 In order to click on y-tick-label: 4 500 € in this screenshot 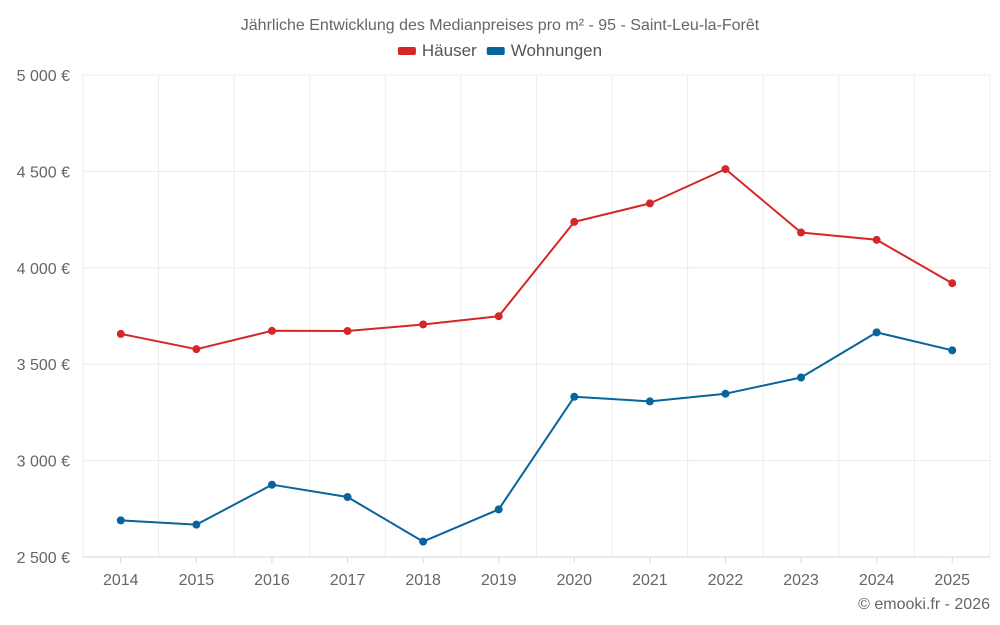, I will do `click(43, 172)`.